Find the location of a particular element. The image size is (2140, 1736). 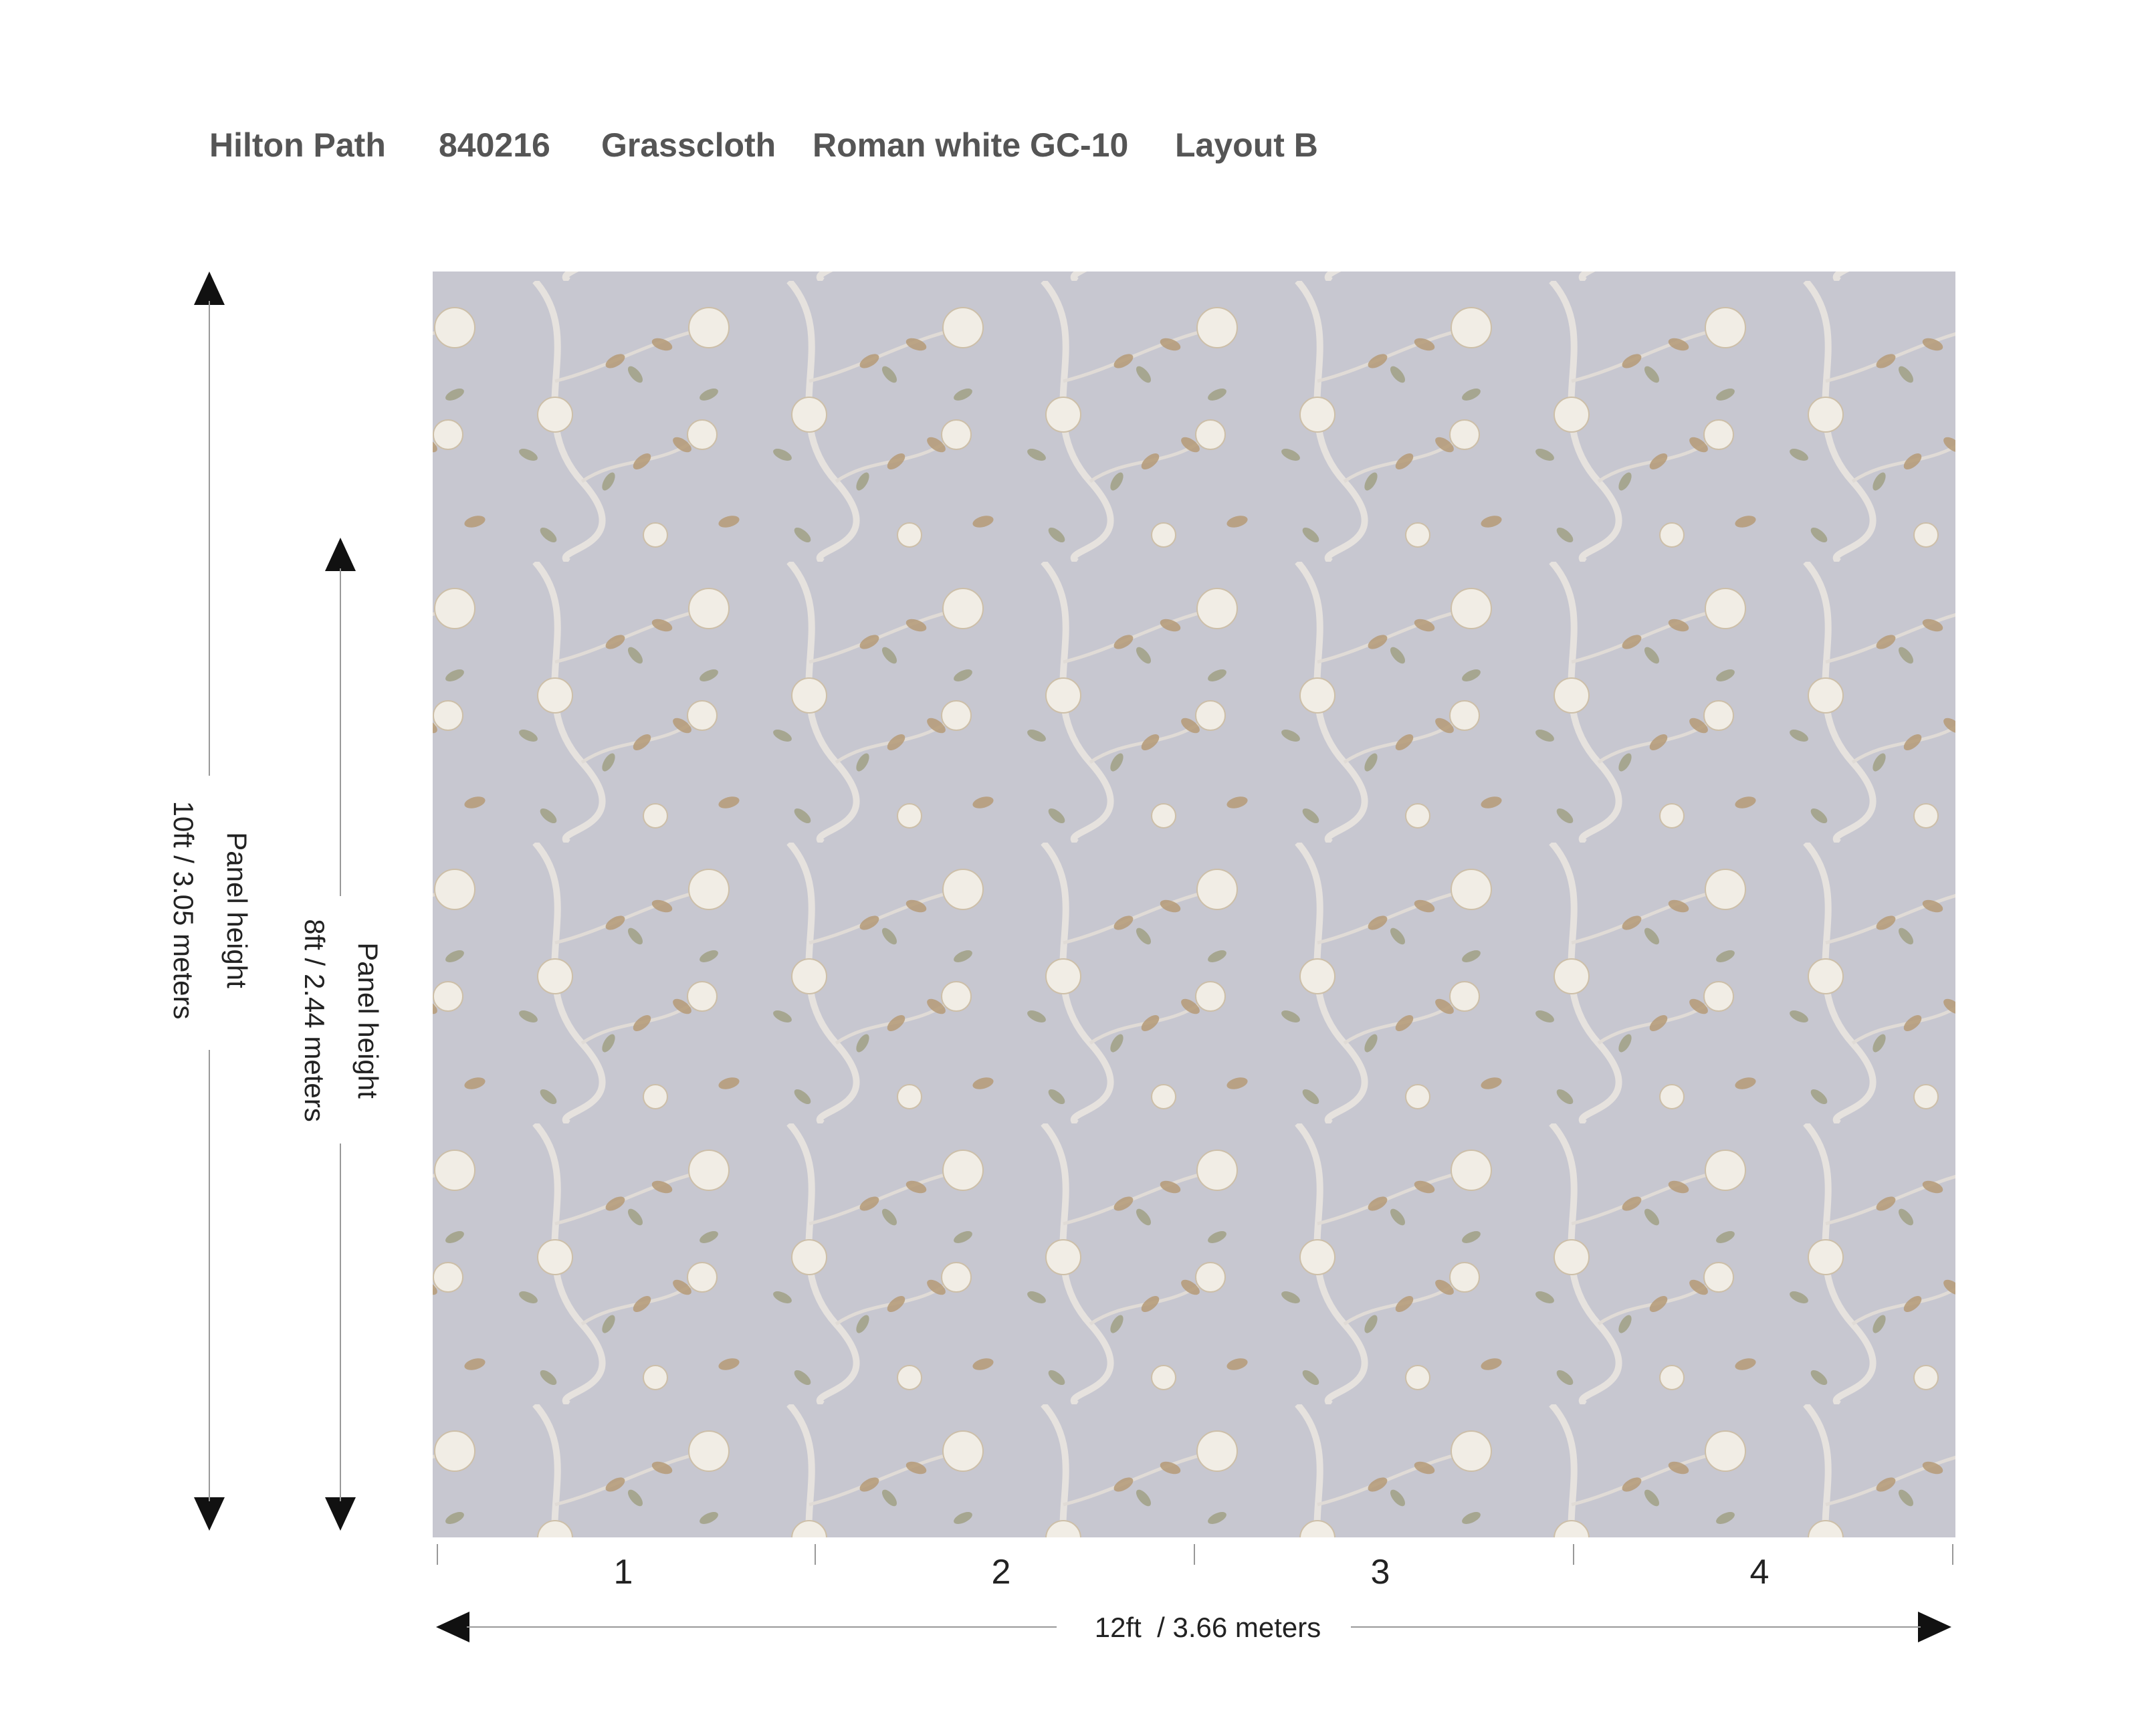

header-item: Layout B is located at coordinates (1246, 145).